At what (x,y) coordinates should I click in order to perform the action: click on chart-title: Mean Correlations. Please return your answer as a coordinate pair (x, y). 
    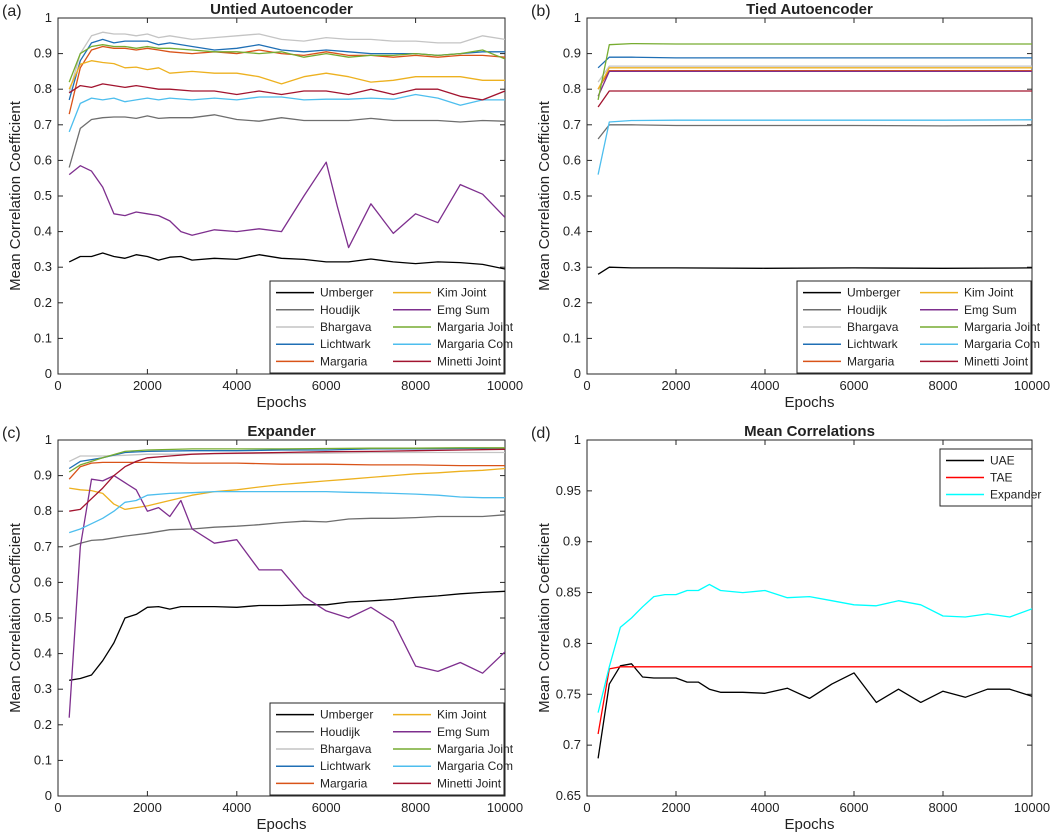
    Looking at the image, I should click on (809, 431).